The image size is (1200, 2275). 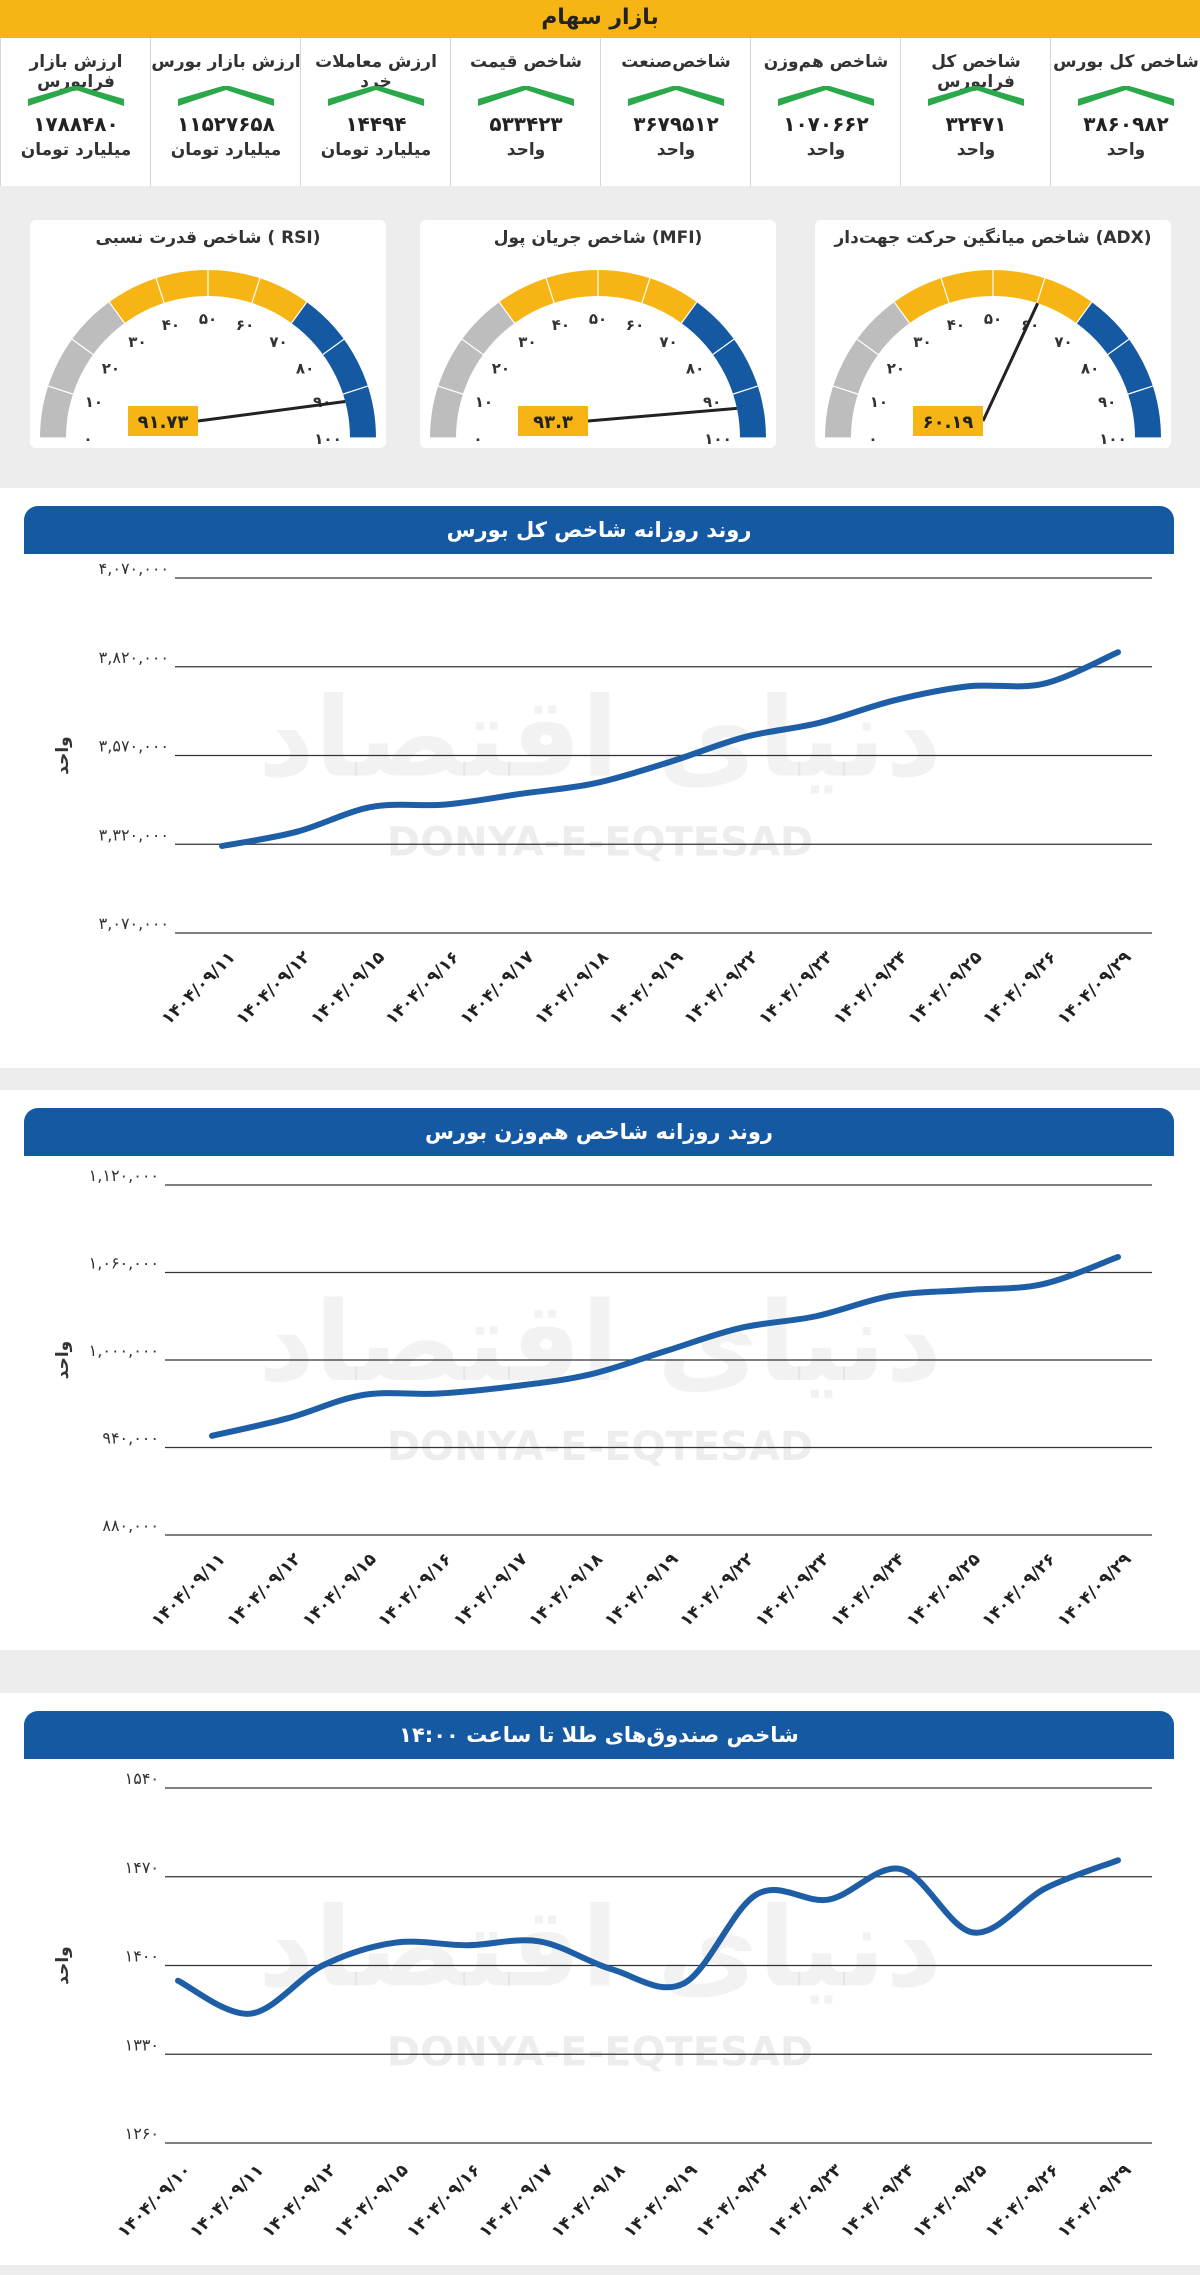 What do you see at coordinates (712, 402) in the screenshot?
I see `gauge-tick-label: ۹۰` at bounding box center [712, 402].